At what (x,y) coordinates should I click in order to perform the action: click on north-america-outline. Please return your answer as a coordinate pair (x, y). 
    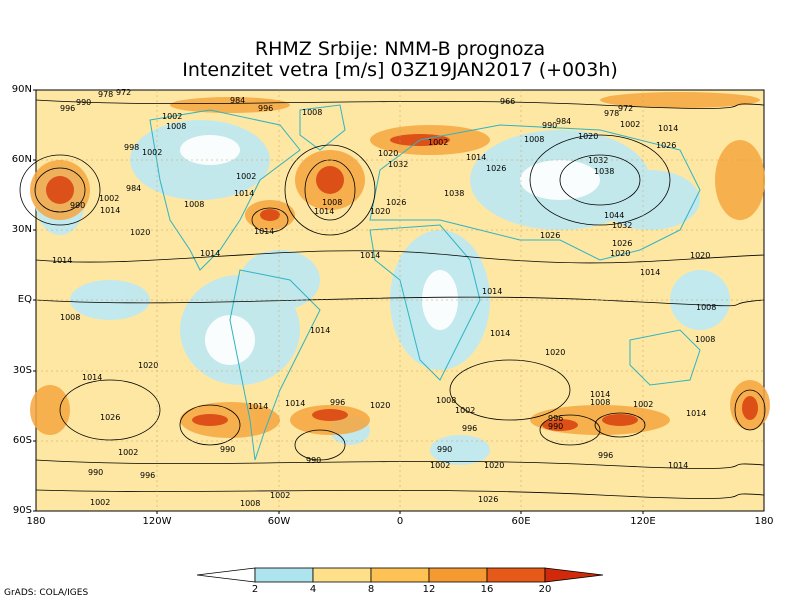
    Looking at the image, I should click on (225, 190).